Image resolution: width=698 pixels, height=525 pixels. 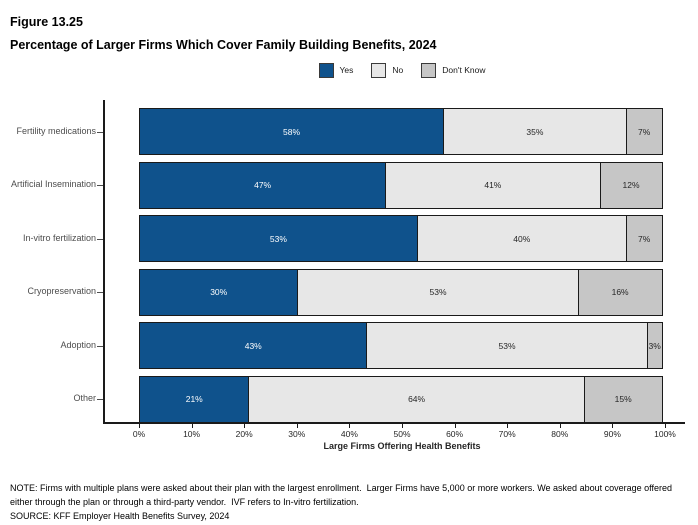 I want to click on x-axis-line, so click(x=394, y=423).